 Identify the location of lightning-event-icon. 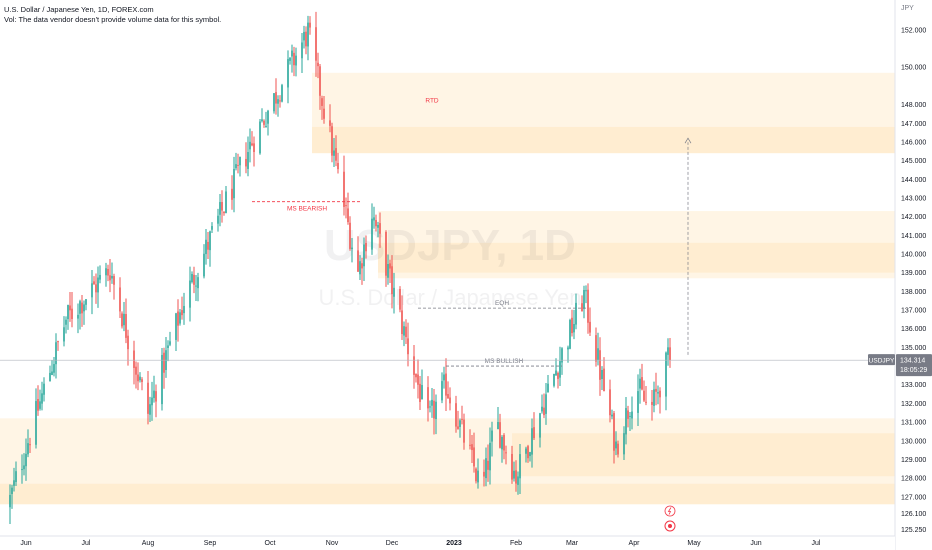
(670, 511).